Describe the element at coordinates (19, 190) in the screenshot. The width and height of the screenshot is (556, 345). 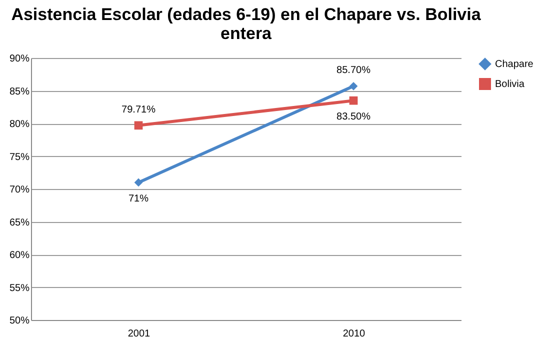
I see `y-tick-label: 70%` at that location.